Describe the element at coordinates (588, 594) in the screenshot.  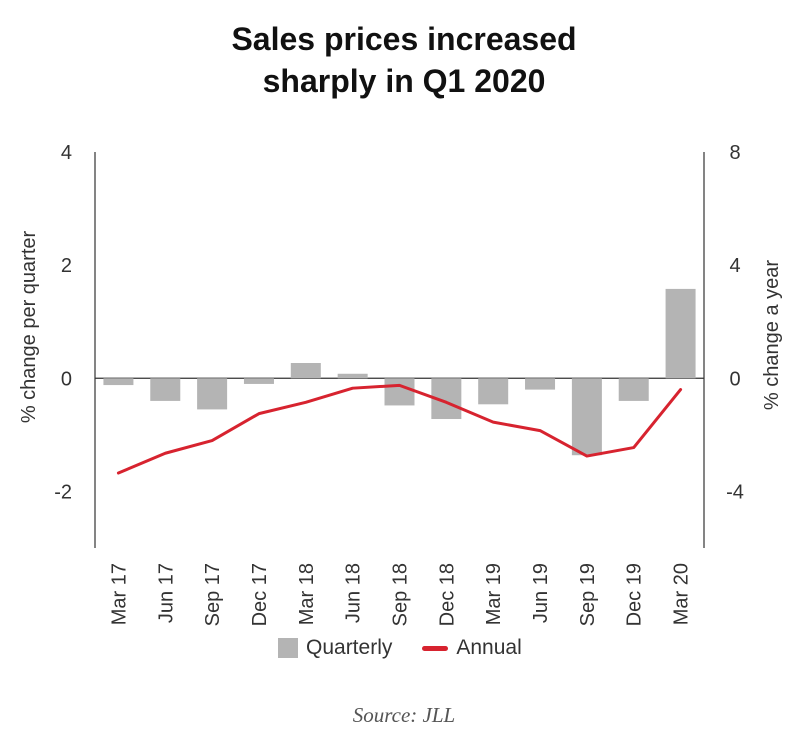
I see `x-tick-label: Sep 19` at that location.